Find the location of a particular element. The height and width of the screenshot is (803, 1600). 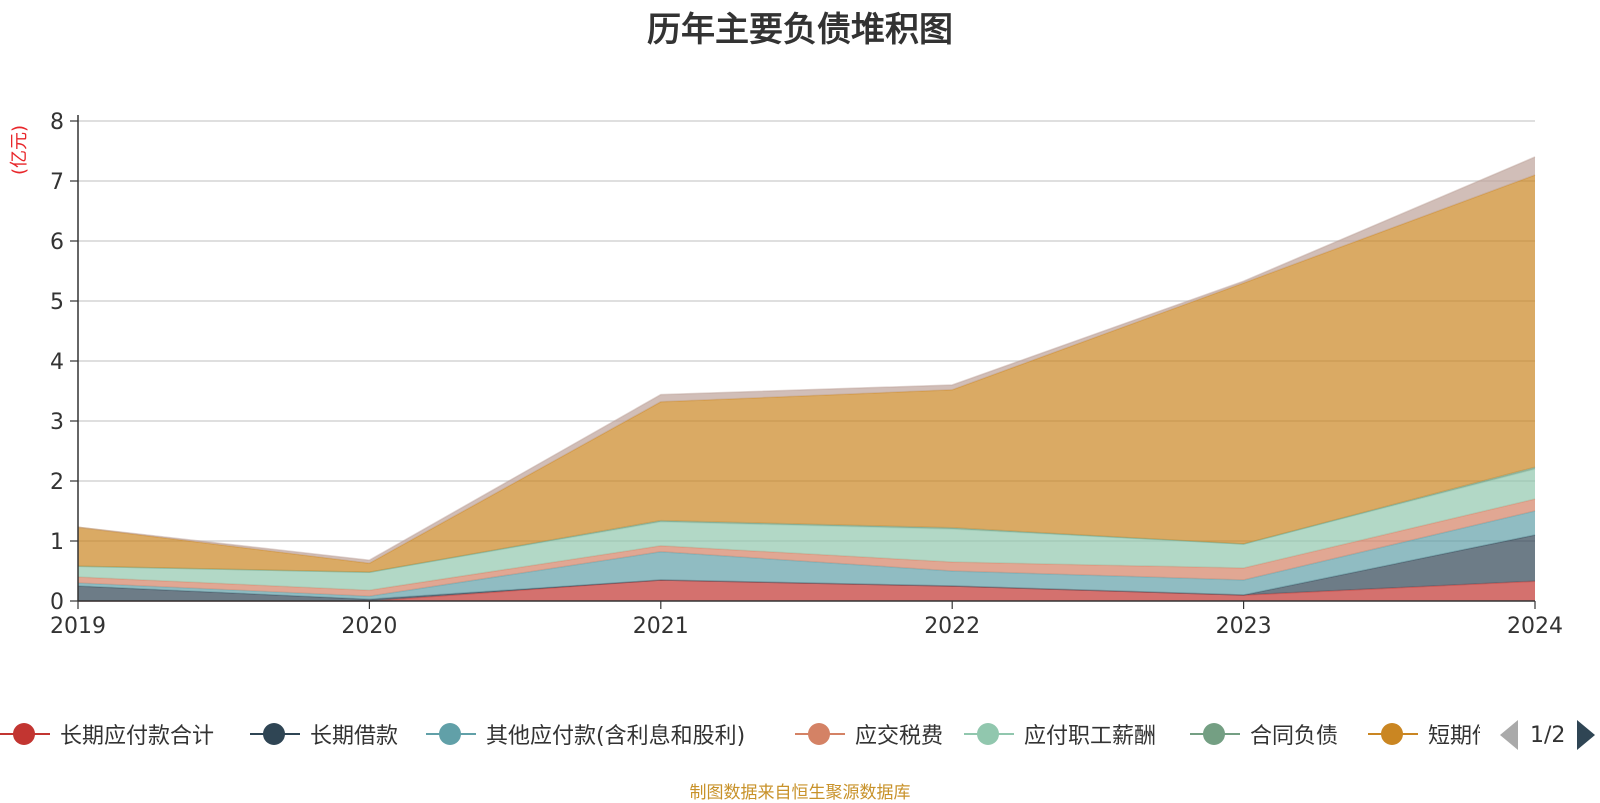

y-tick-label: 3 is located at coordinates (57, 422).